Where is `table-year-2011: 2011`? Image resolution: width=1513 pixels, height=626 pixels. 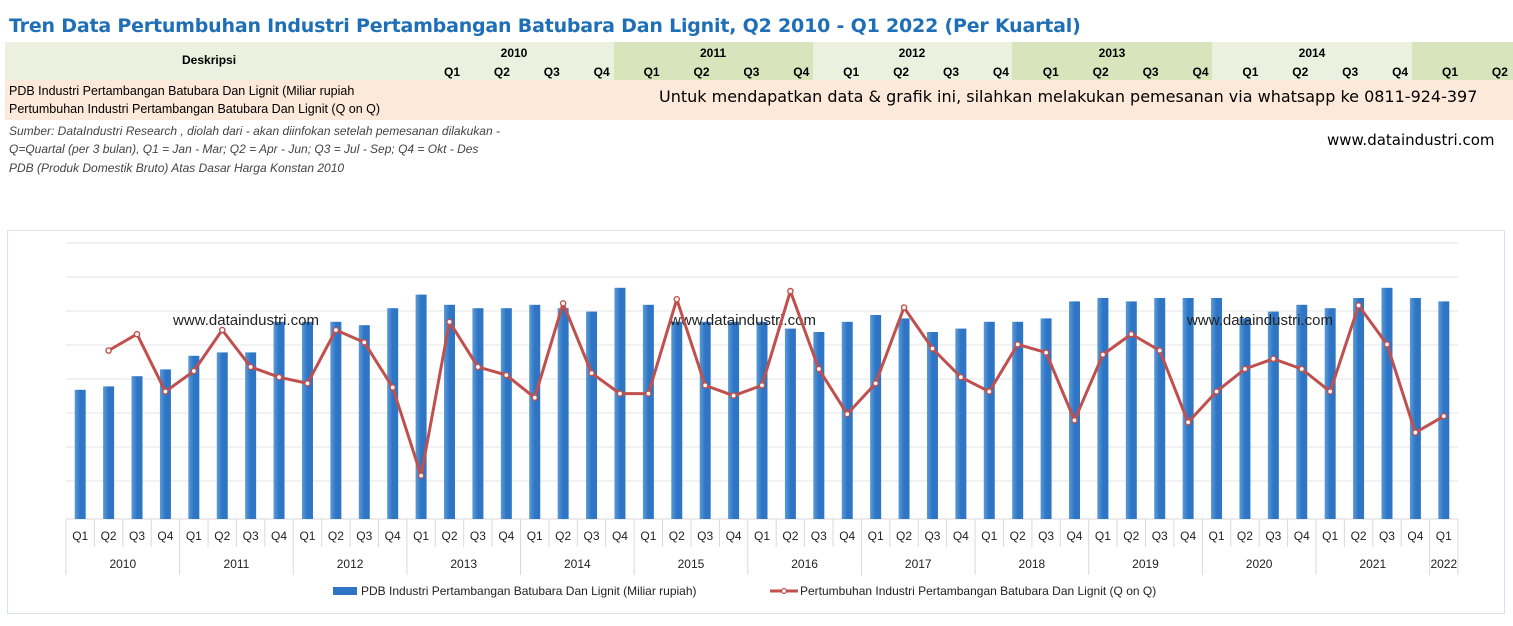 table-year-2011: 2011 is located at coordinates (713, 53).